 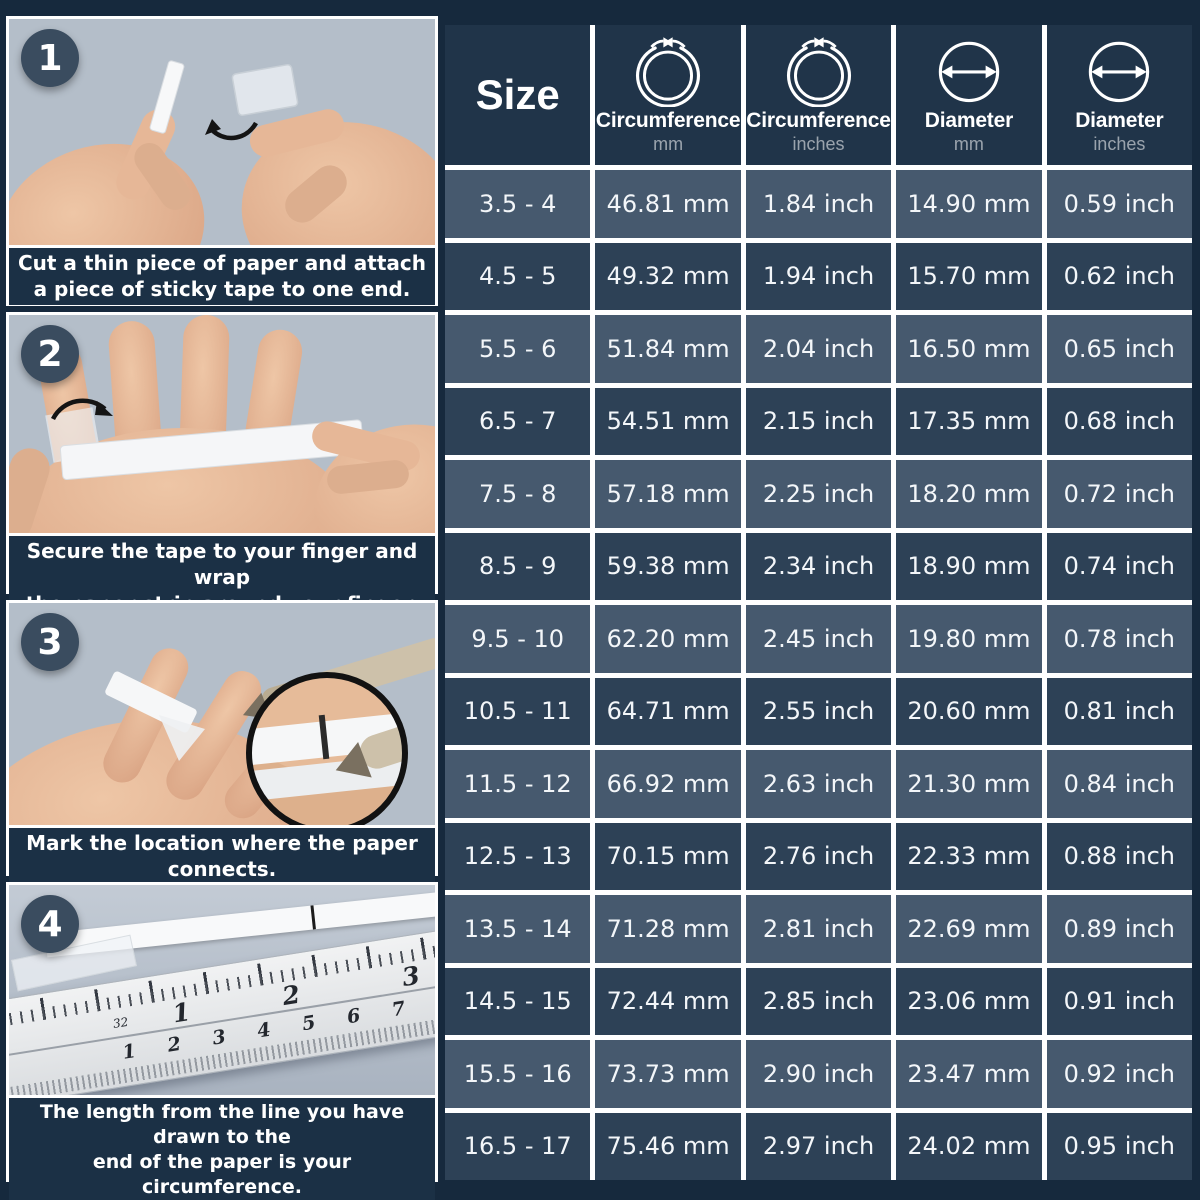 I want to click on cell-circumference-mm: 57.18 mm, so click(x=668, y=494).